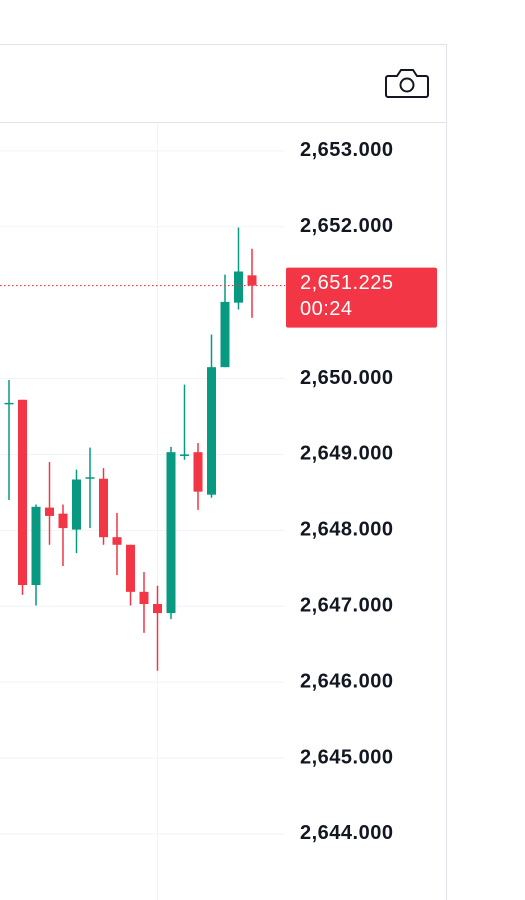 This screenshot has width=525, height=900. I want to click on y-tick-label: 2,644.000, so click(346, 833).